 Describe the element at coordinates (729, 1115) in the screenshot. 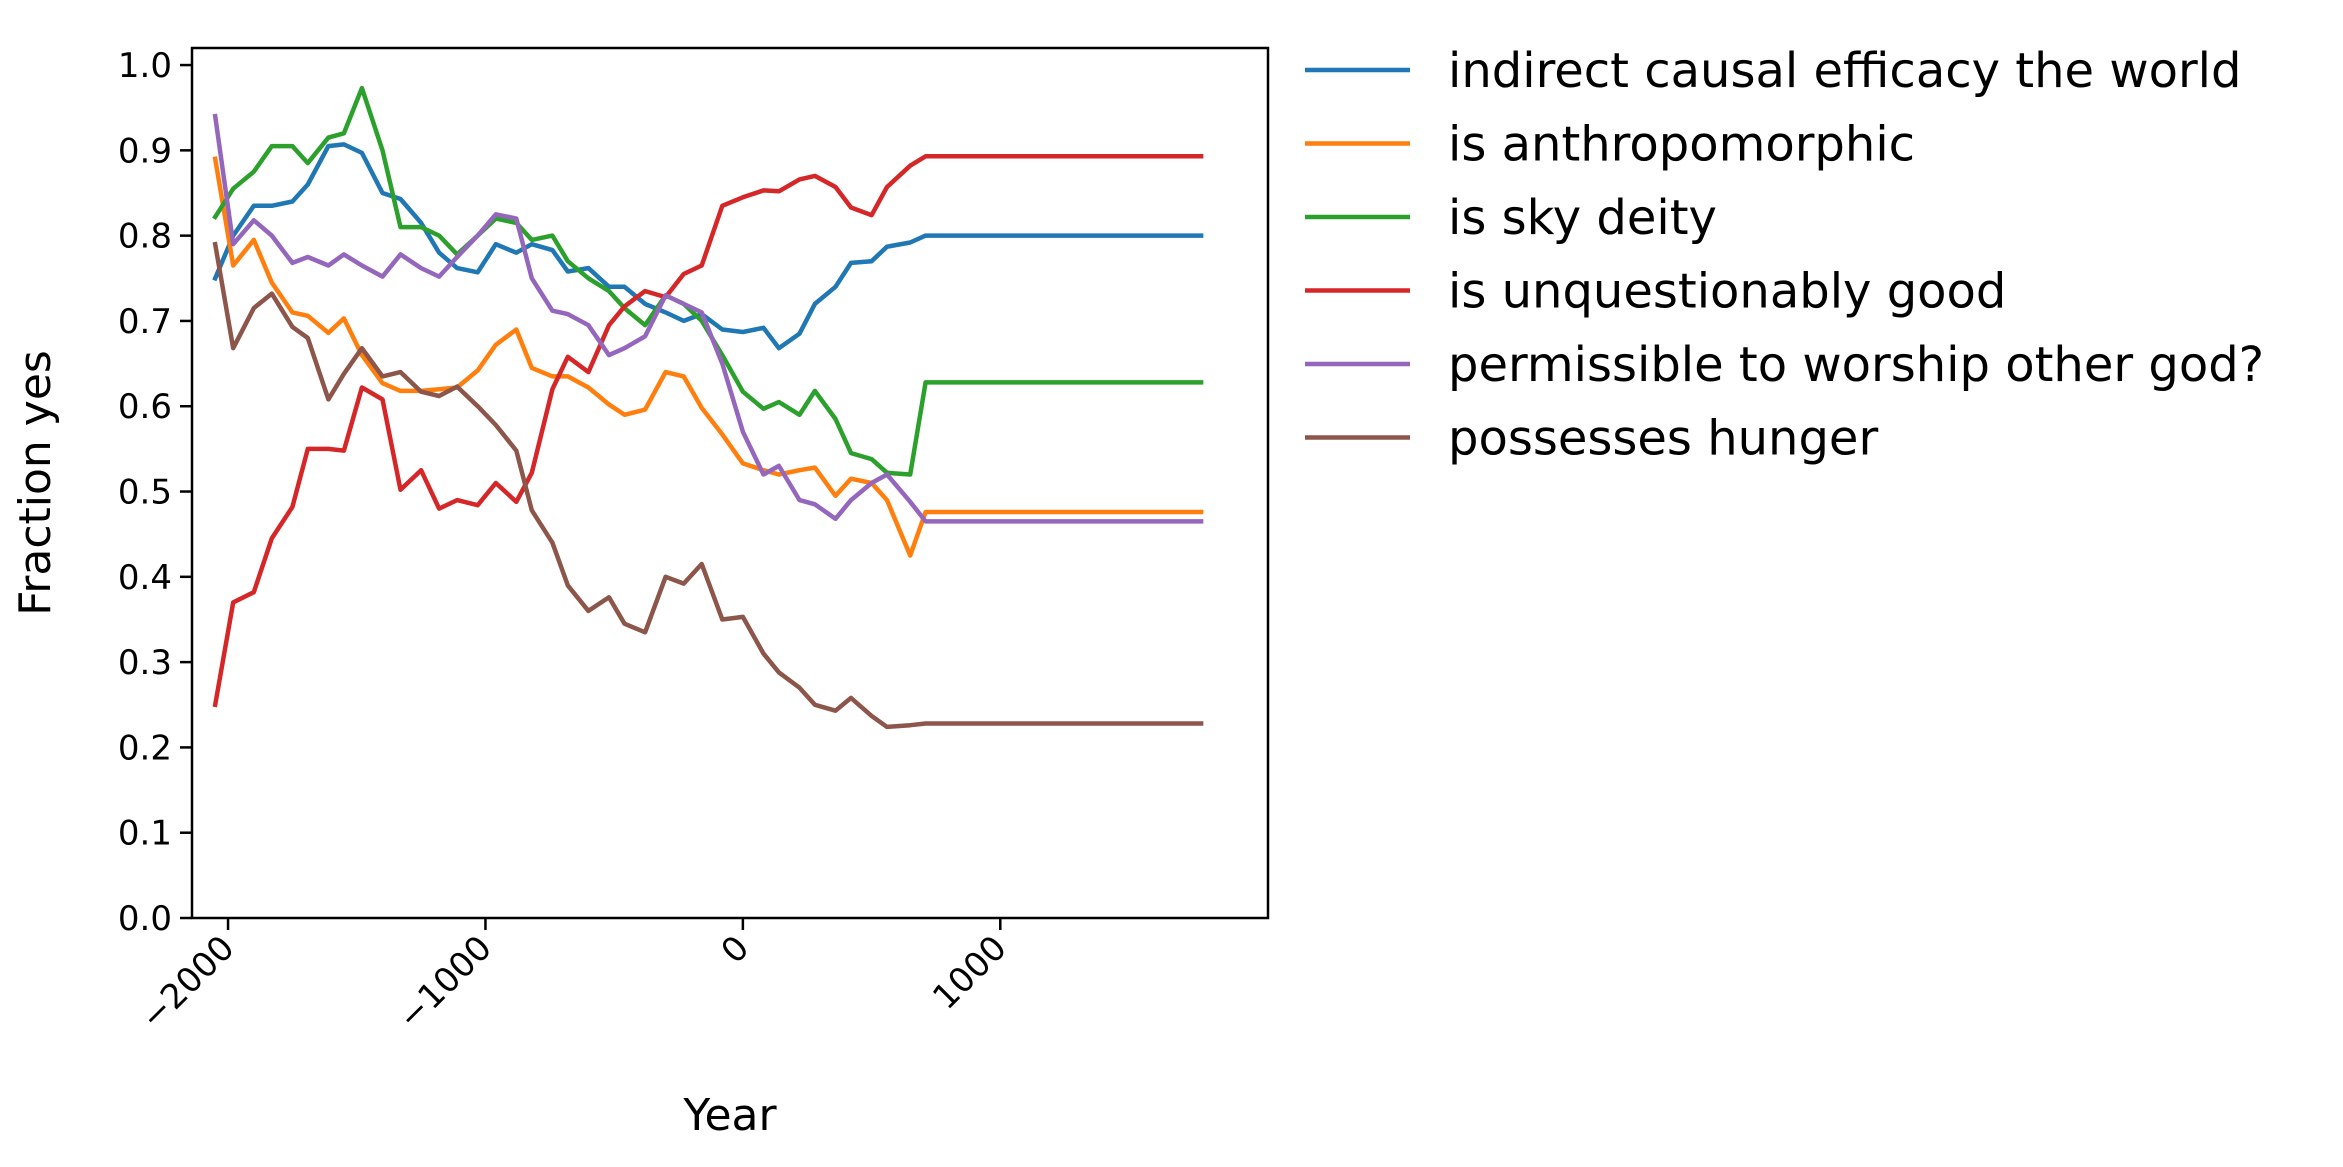

I see `x-axis-title: Year` at that location.